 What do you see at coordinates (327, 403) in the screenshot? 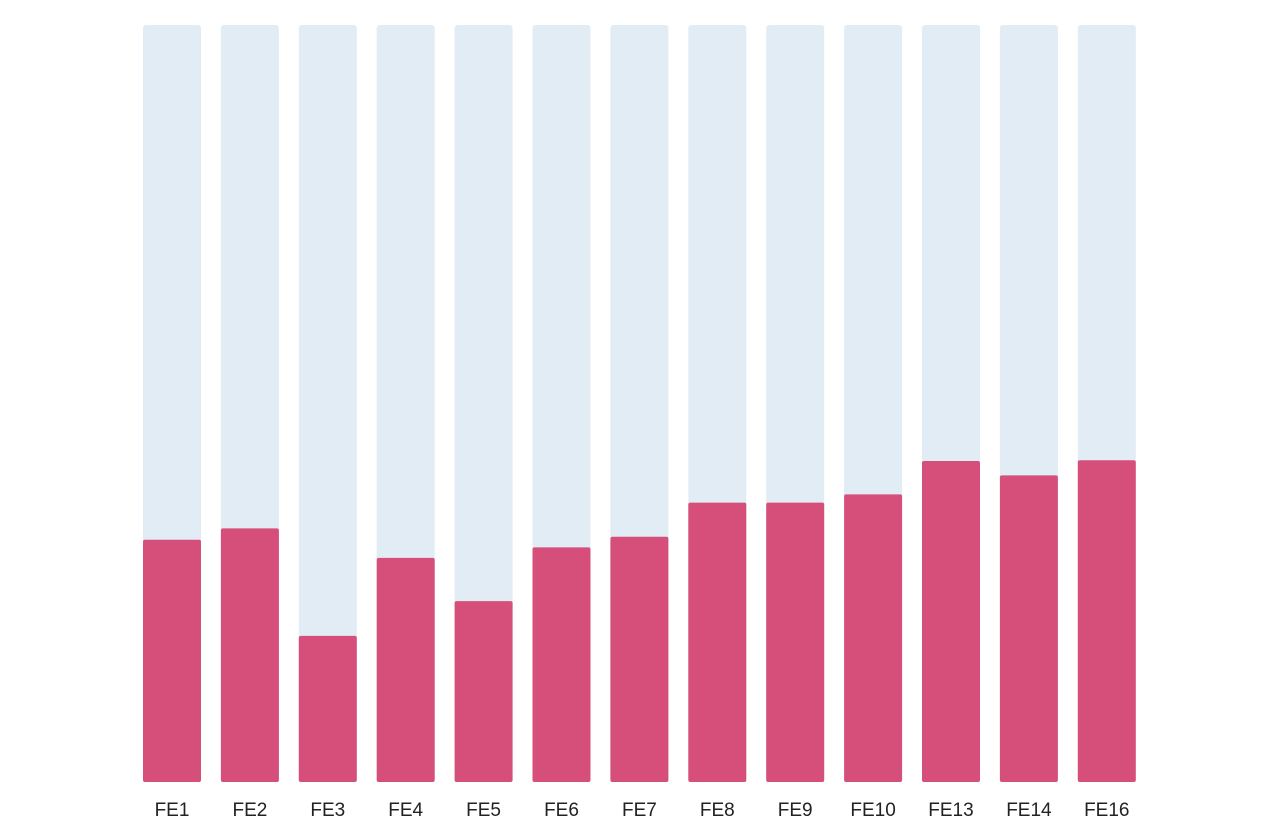
I see `bar-track-fe3` at bounding box center [327, 403].